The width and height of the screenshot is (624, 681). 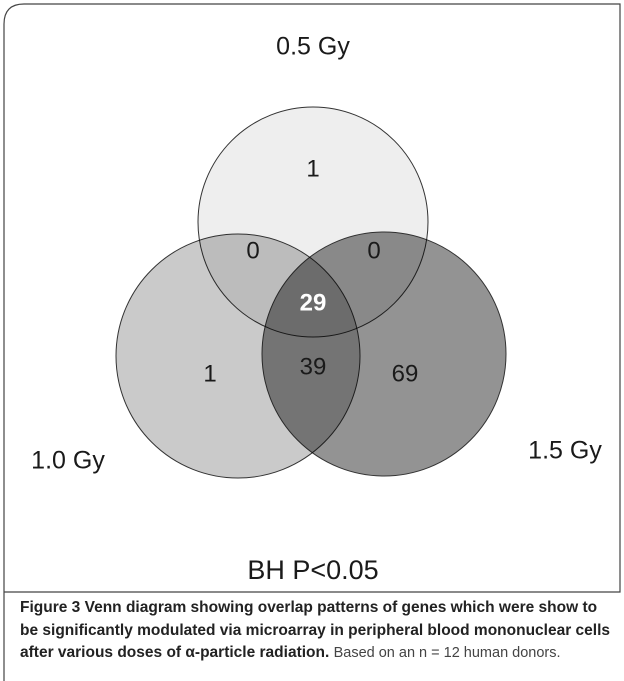 What do you see at coordinates (313, 366) in the screenshot?
I see `region-count: 39` at bounding box center [313, 366].